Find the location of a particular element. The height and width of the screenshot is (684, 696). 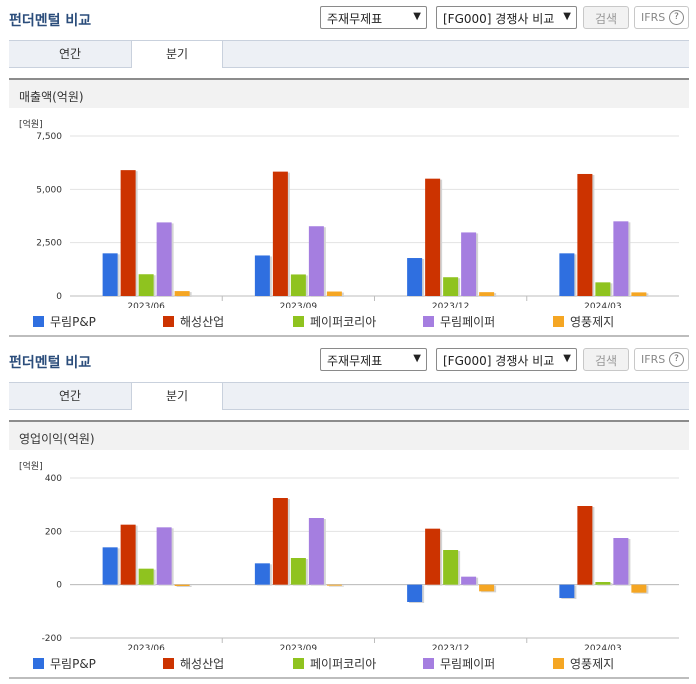

legend-label: 무림P&P is located at coordinates (73, 322).